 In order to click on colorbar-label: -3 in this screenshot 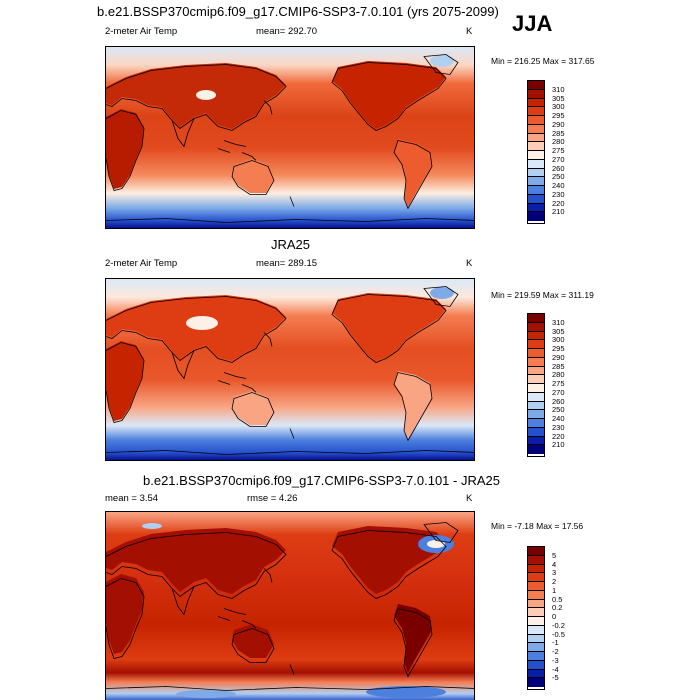, I will do `click(555, 660)`.